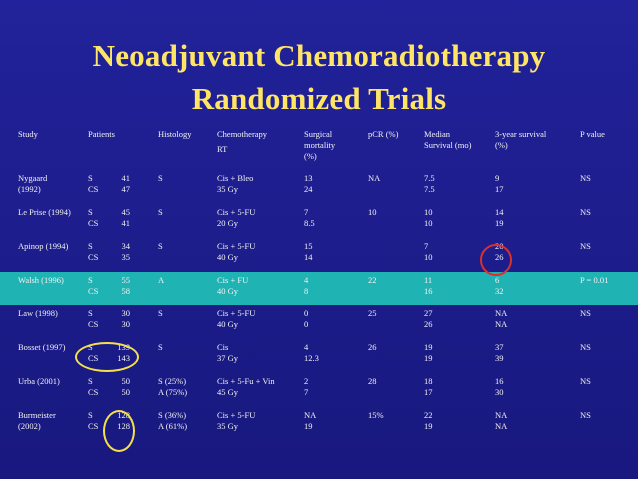 This screenshot has width=638, height=479. Describe the element at coordinates (223, 347) in the screenshot. I see `chemotherapy: Cis` at that location.